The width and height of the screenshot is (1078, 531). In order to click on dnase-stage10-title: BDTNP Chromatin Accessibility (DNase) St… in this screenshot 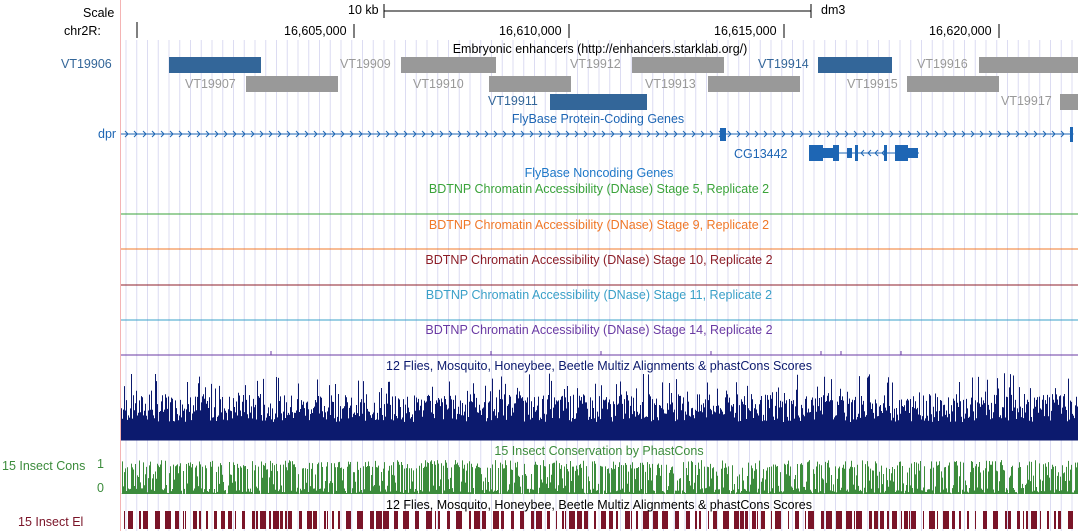, I will do `click(599, 260)`.